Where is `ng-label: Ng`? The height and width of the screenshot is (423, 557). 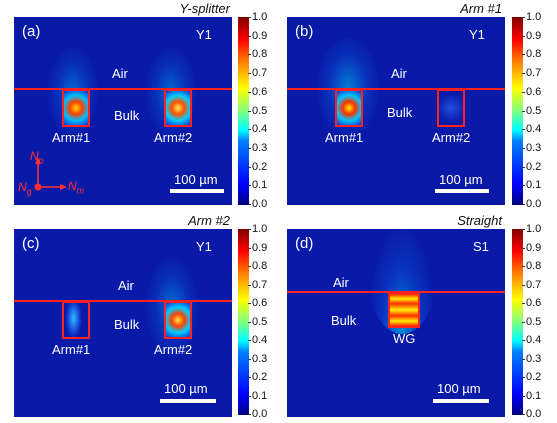 ng-label: Ng is located at coordinates (25, 188).